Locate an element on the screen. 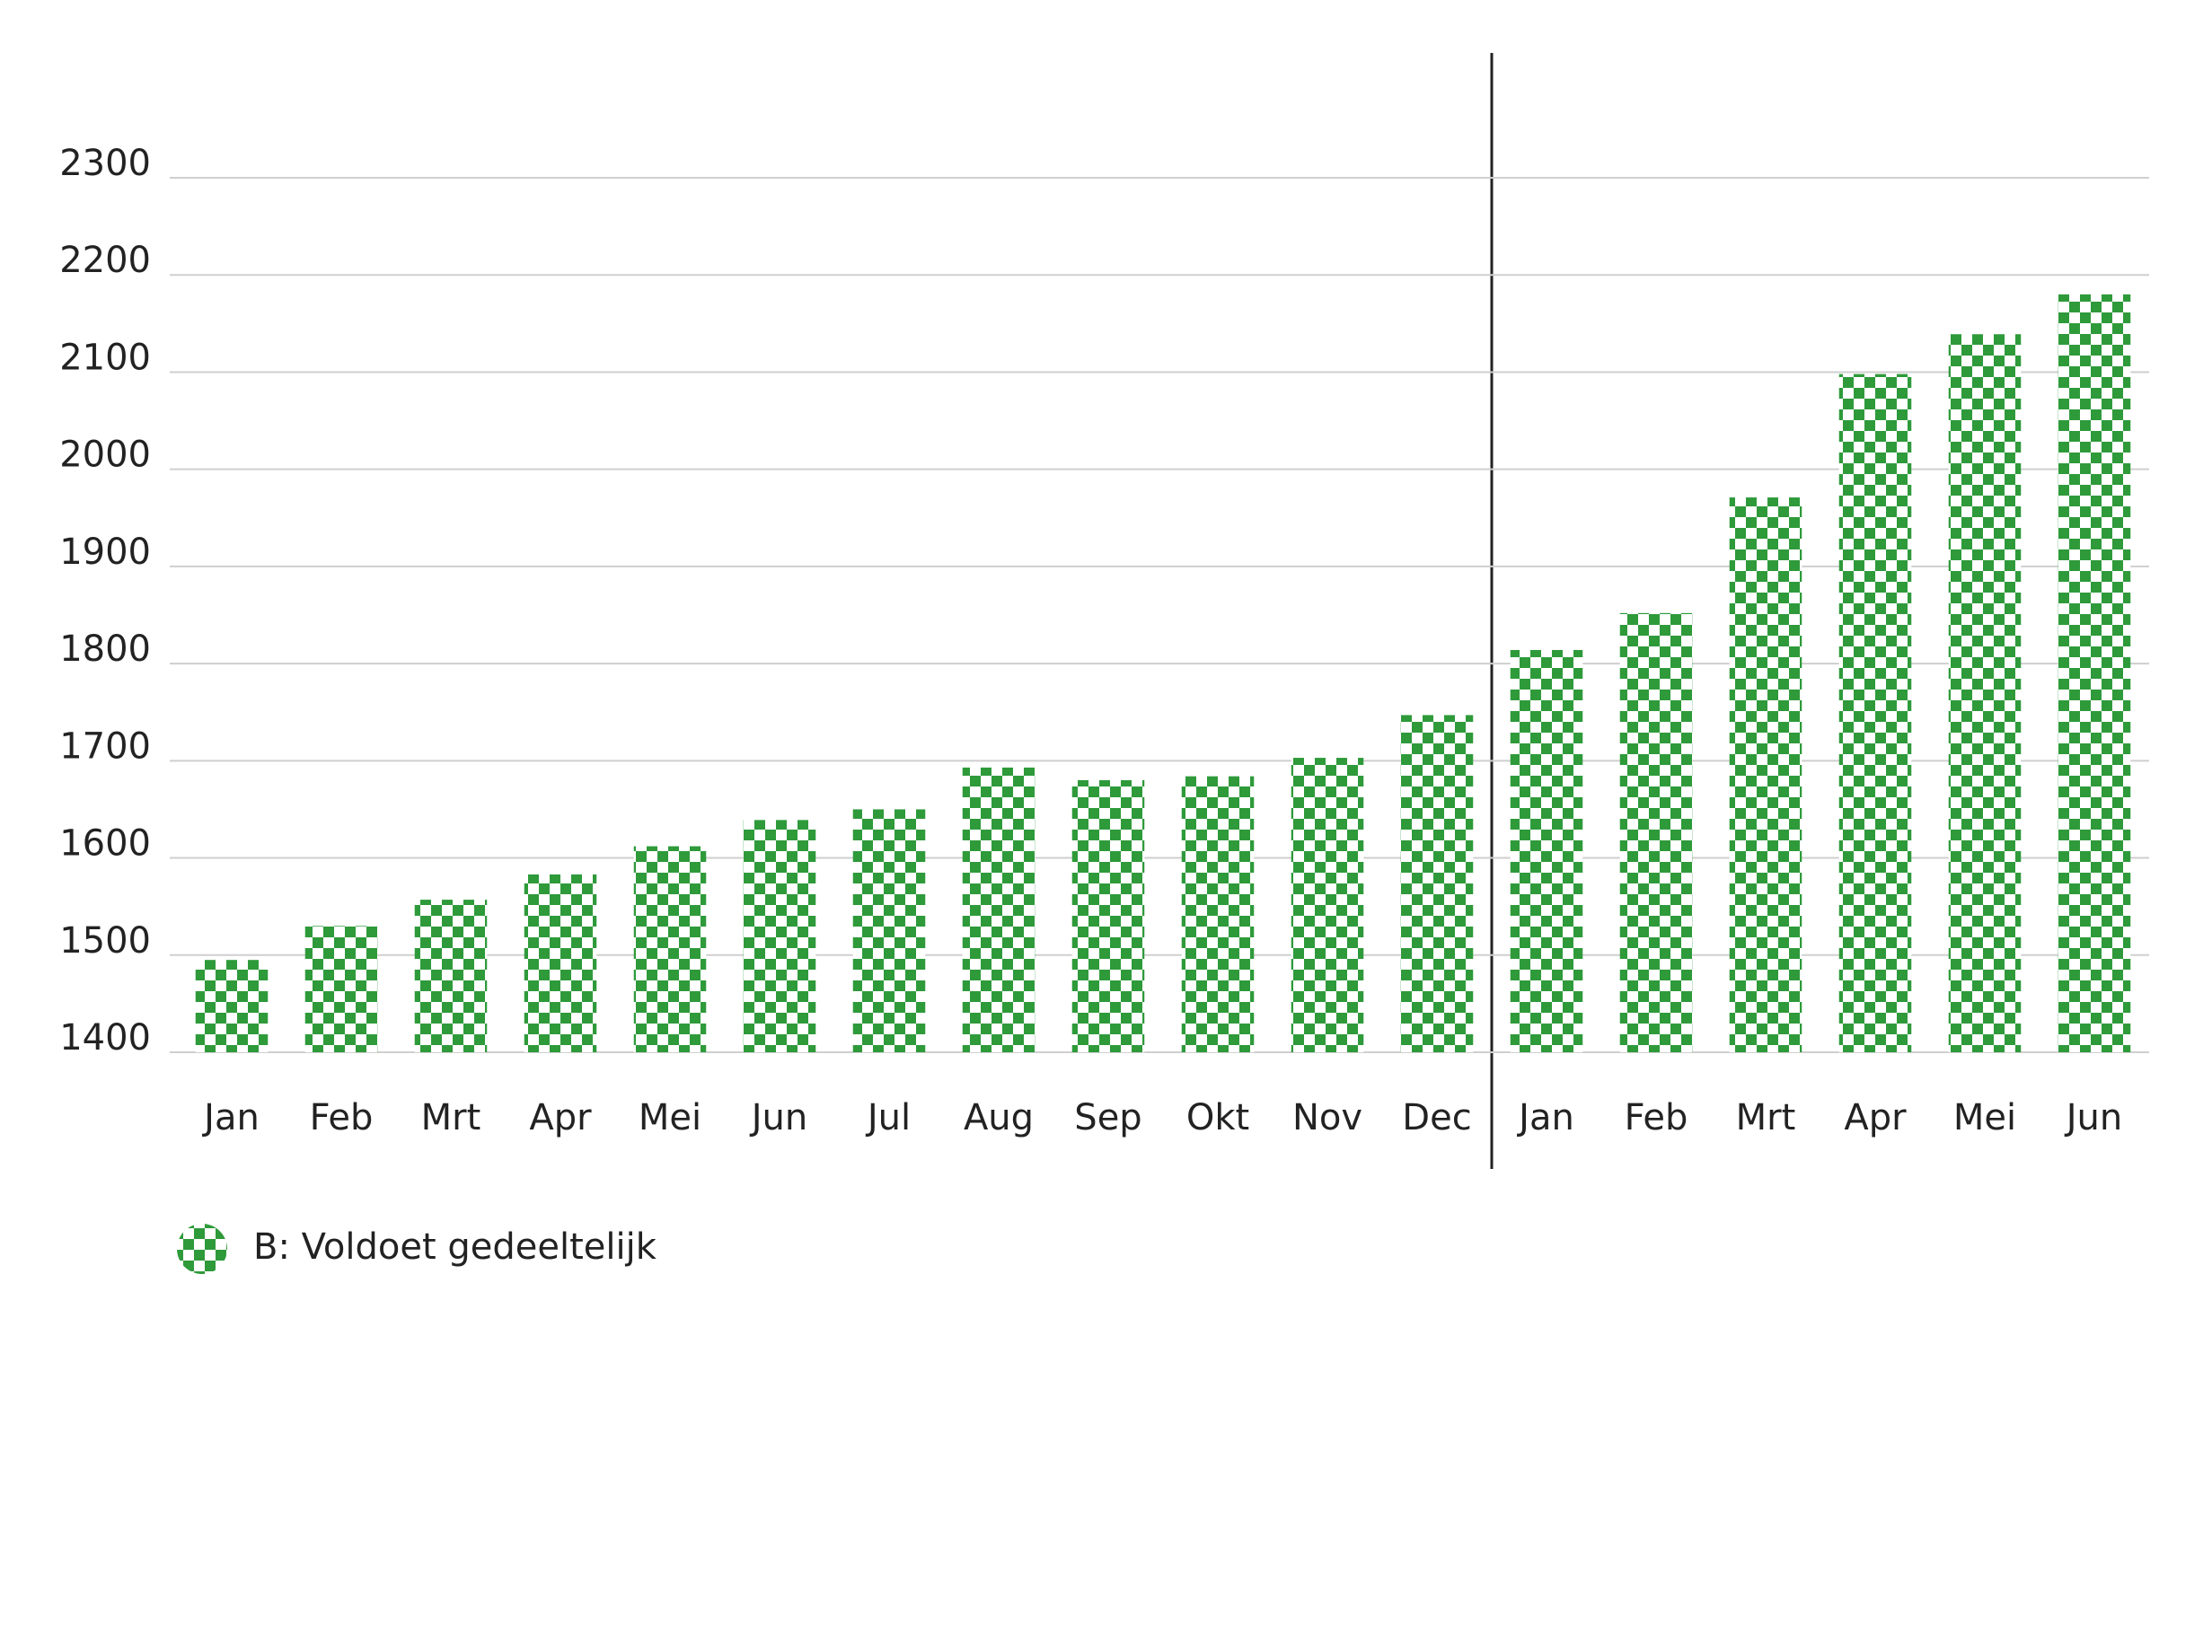 The image size is (2212, 1652). y-tick-label: 1400 is located at coordinates (105, 1038).